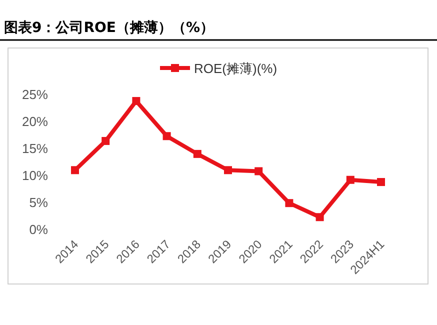  Describe the element at coordinates (35, 94) in the screenshot. I see `y-tick-label: 25%` at that location.